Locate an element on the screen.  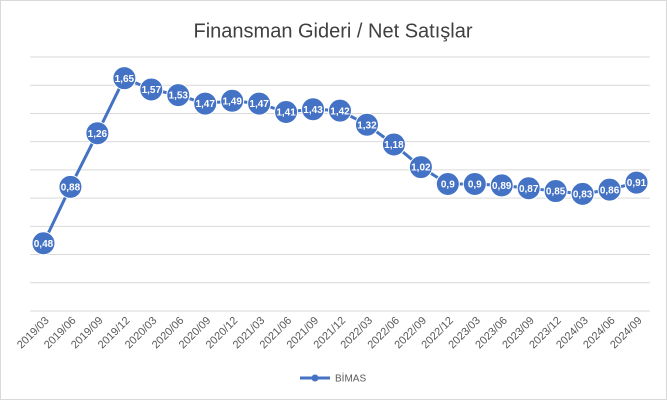
data-label: 1,42 is located at coordinates (340, 111).